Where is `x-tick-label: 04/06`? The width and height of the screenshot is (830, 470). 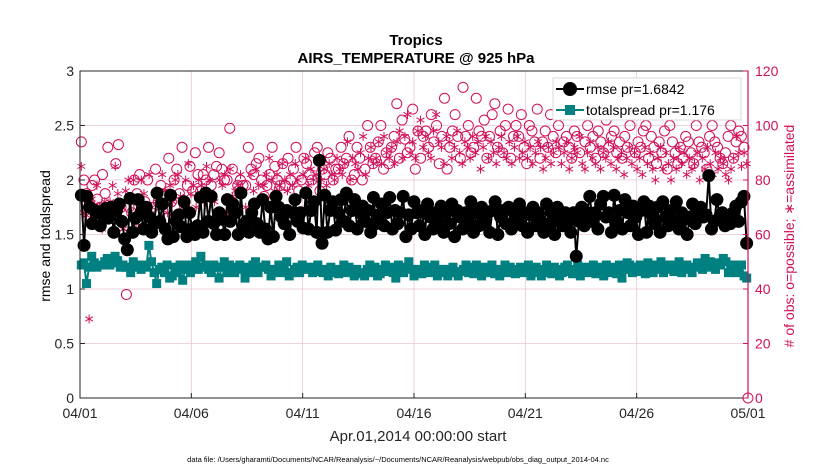
x-tick-label: 04/06 is located at coordinates (191, 413).